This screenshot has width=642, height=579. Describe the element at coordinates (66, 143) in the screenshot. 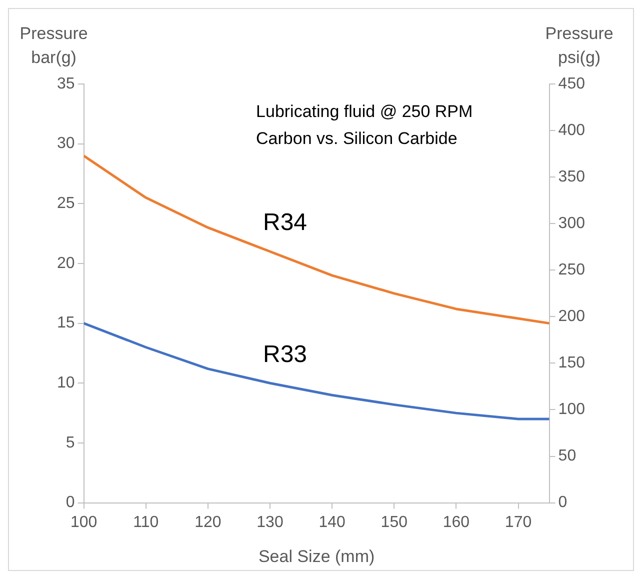

I see `y-tick-label: 30` at that location.